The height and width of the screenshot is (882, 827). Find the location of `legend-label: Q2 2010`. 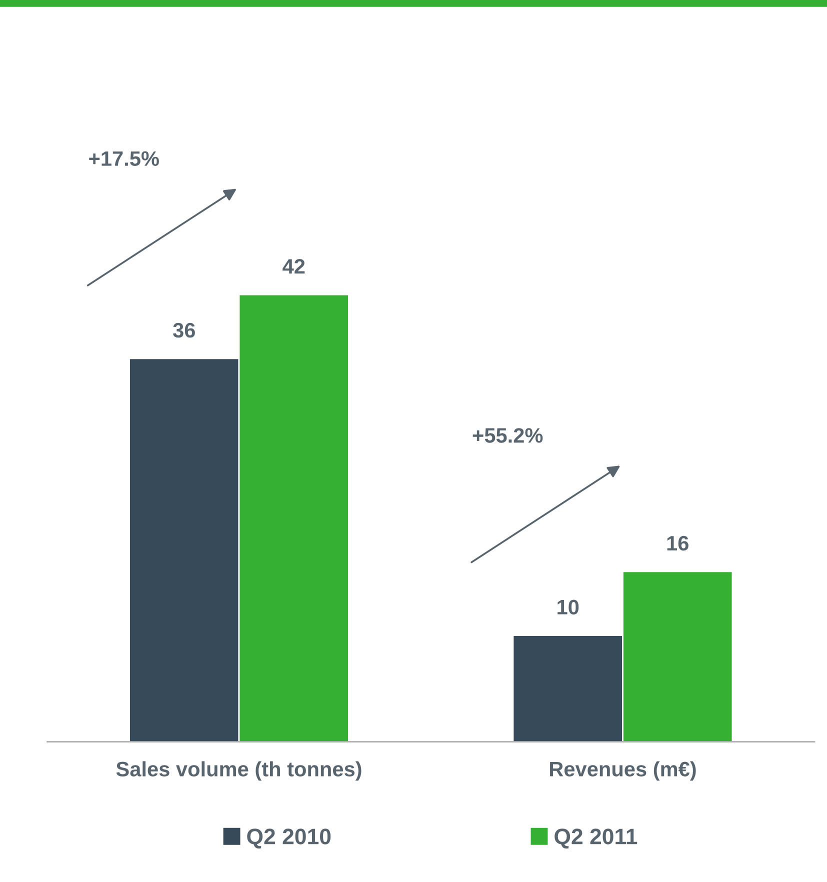

legend-label: Q2 2010 is located at coordinates (289, 838).